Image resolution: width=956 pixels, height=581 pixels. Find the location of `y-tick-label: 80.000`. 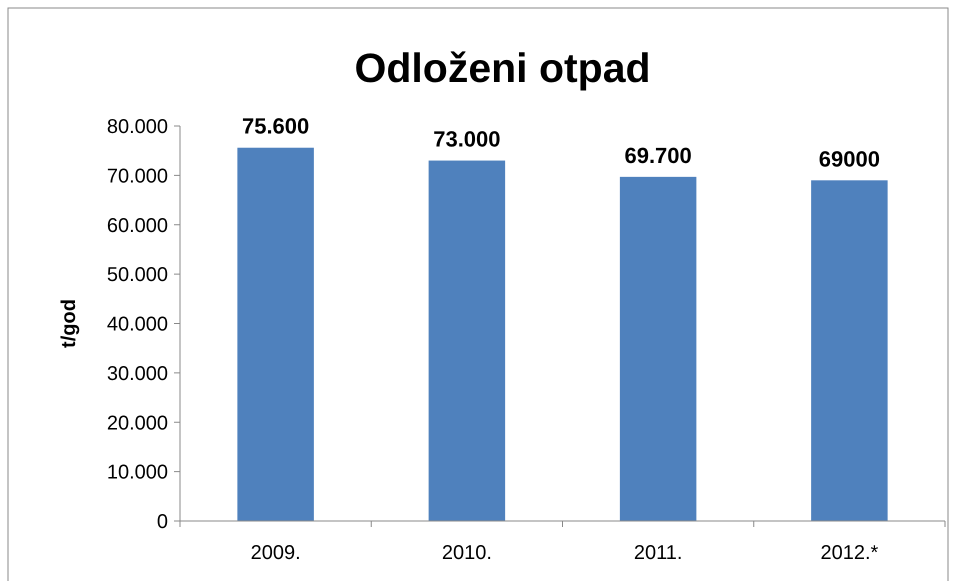

y-tick-label: 80.000 is located at coordinates (137, 127).